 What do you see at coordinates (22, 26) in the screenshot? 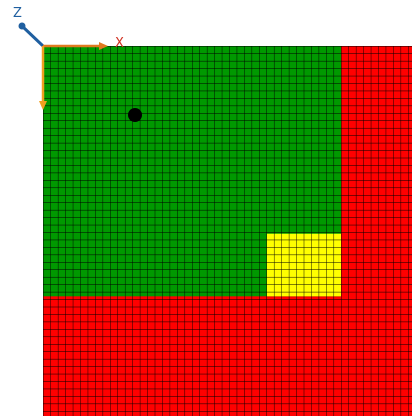
I see `z-axis-end` at bounding box center [22, 26].